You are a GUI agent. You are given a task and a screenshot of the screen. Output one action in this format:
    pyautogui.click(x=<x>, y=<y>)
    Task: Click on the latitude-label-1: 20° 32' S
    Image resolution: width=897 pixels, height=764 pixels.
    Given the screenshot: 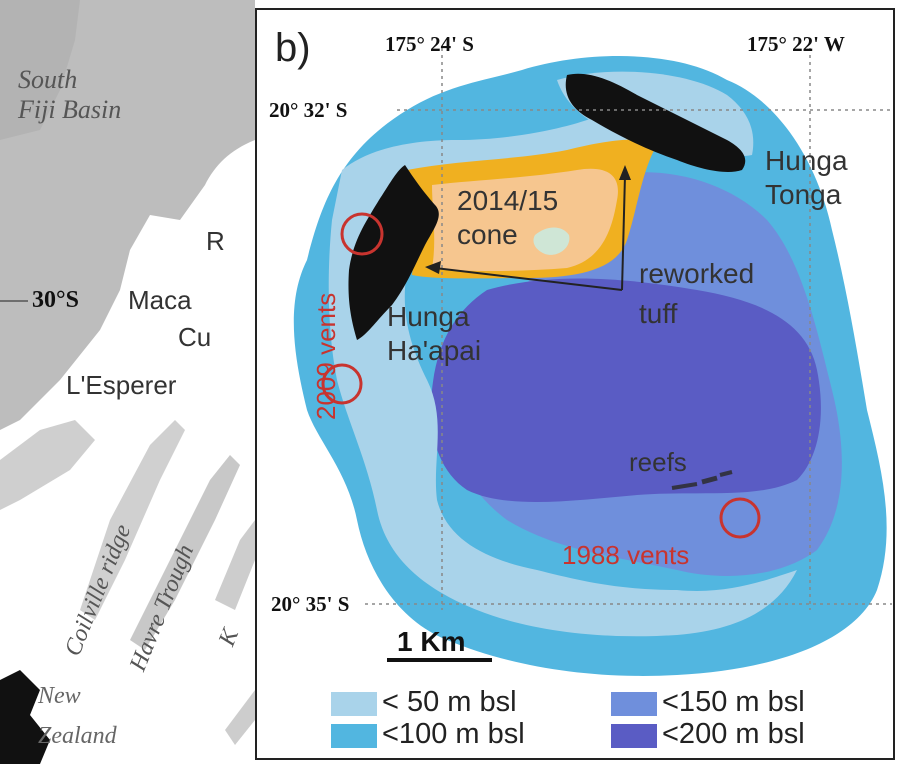 What is the action you would take?
    pyautogui.click(x=308, y=110)
    